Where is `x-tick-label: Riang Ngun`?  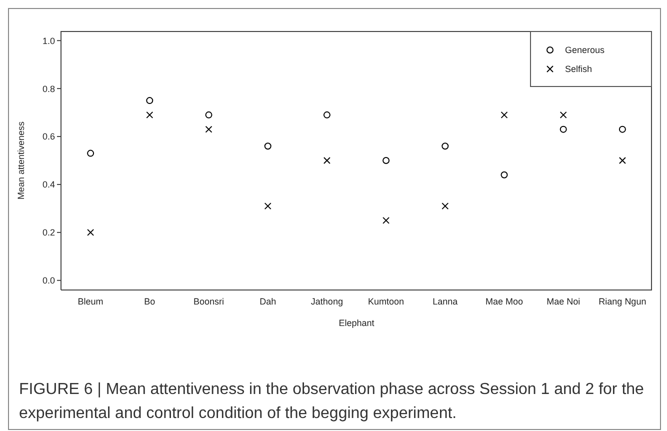 x-tick-label: Riang Ngun is located at coordinates (622, 301).